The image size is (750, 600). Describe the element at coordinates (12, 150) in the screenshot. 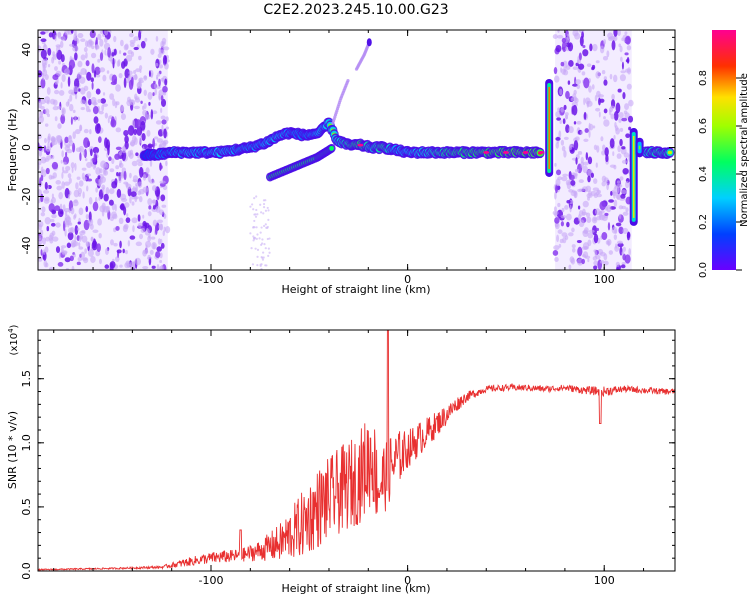

I see `spectrogram-ylabel: Frequency (Hz)` at that location.